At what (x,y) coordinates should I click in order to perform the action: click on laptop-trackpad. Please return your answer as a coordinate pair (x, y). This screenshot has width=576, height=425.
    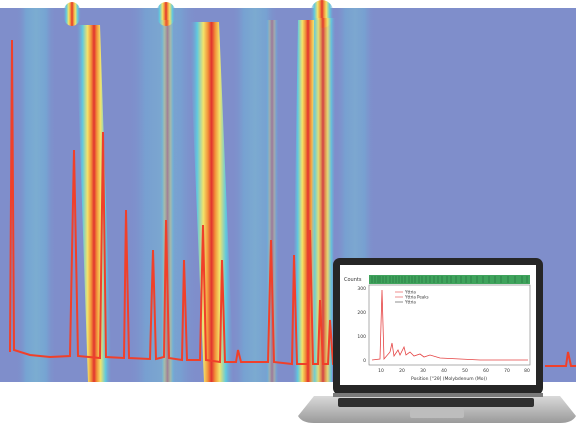
    Looking at the image, I should click on (437, 413).